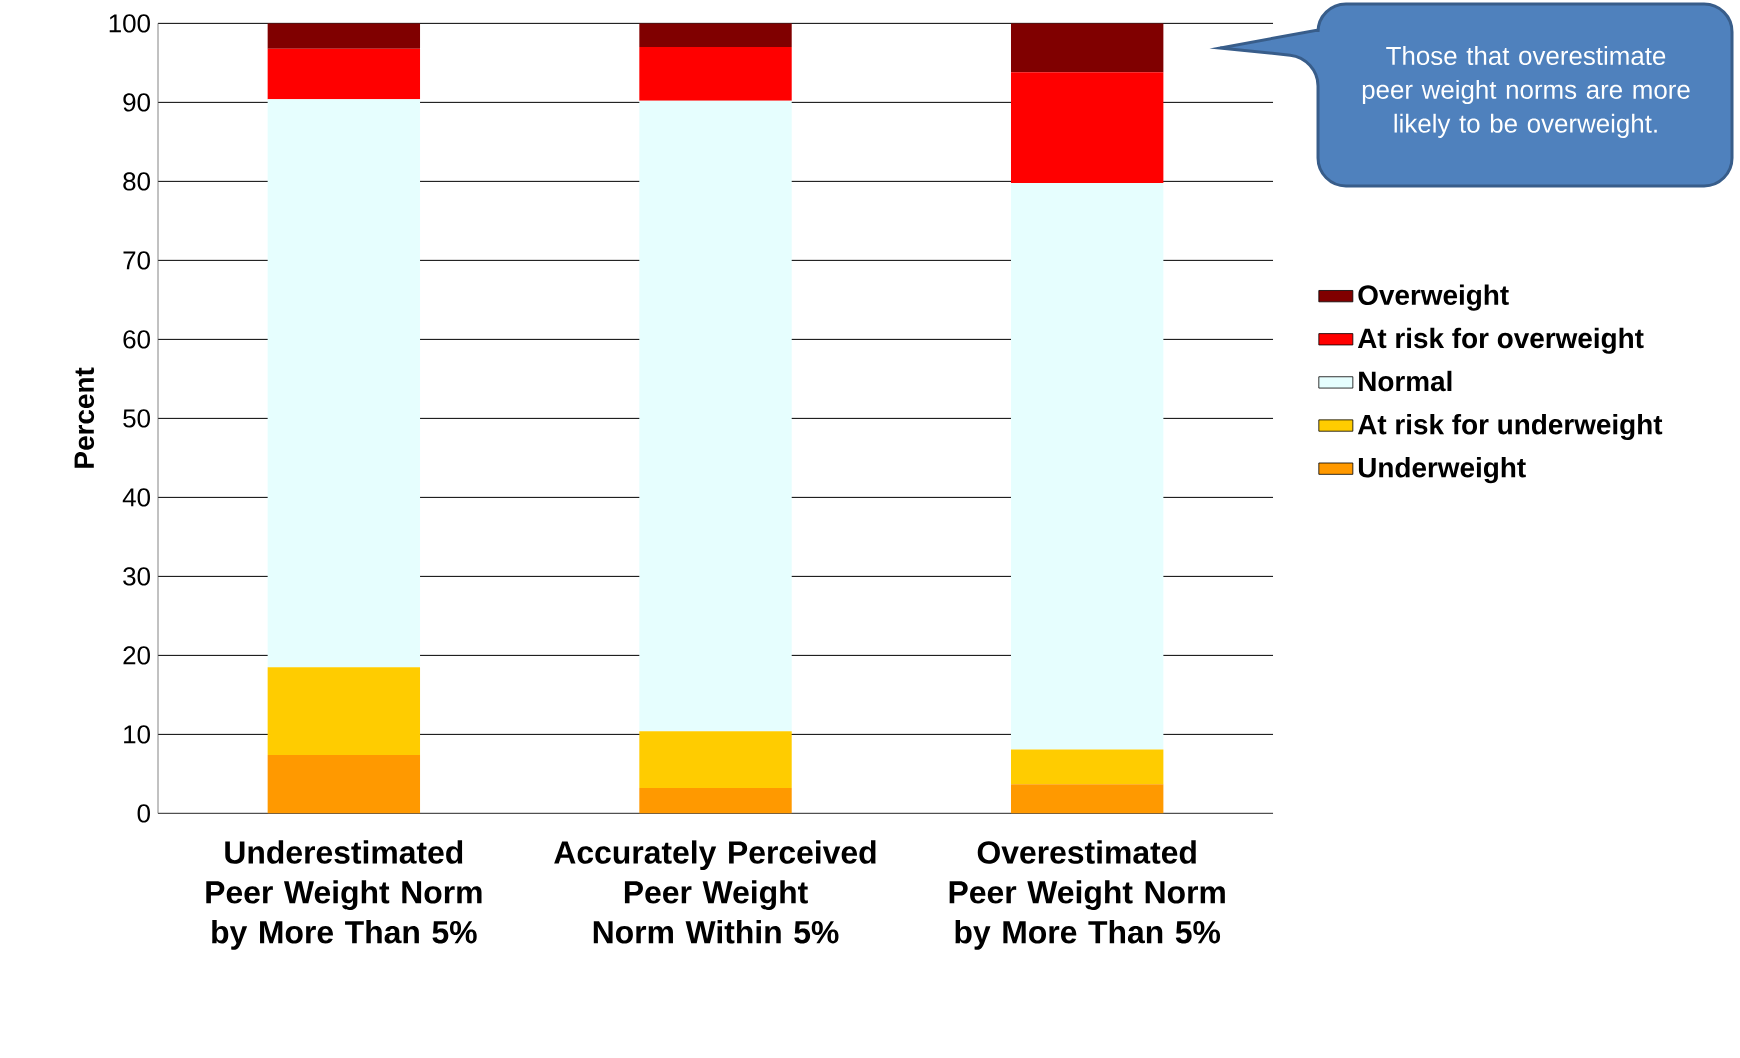 Image resolution: width=1740 pixels, height=1058 pixels. Describe the element at coordinates (344, 895) in the screenshot. I see `x-tick-label: Underestimated Peer Weight Norm by More Than 5%` at that location.